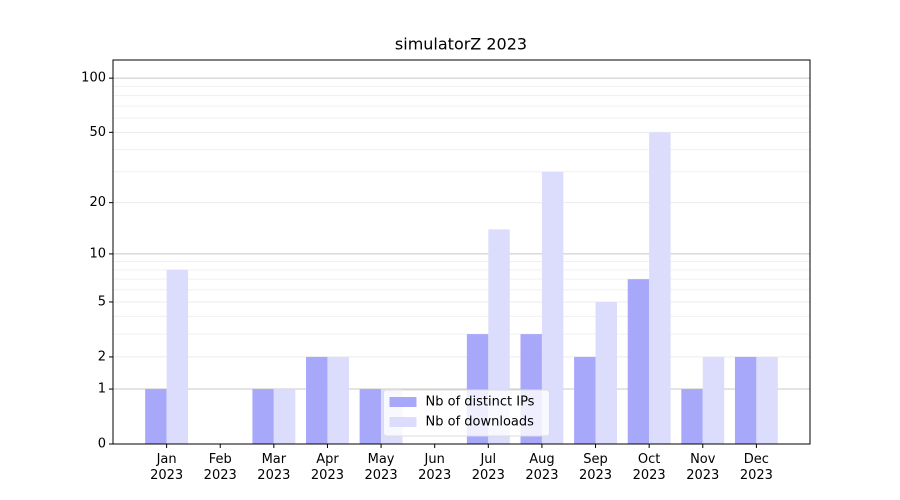 Image resolution: width=900 pixels, height=500 pixels. What do you see at coordinates (97, 202) in the screenshot?
I see `y-tick-label: 20` at bounding box center [97, 202].